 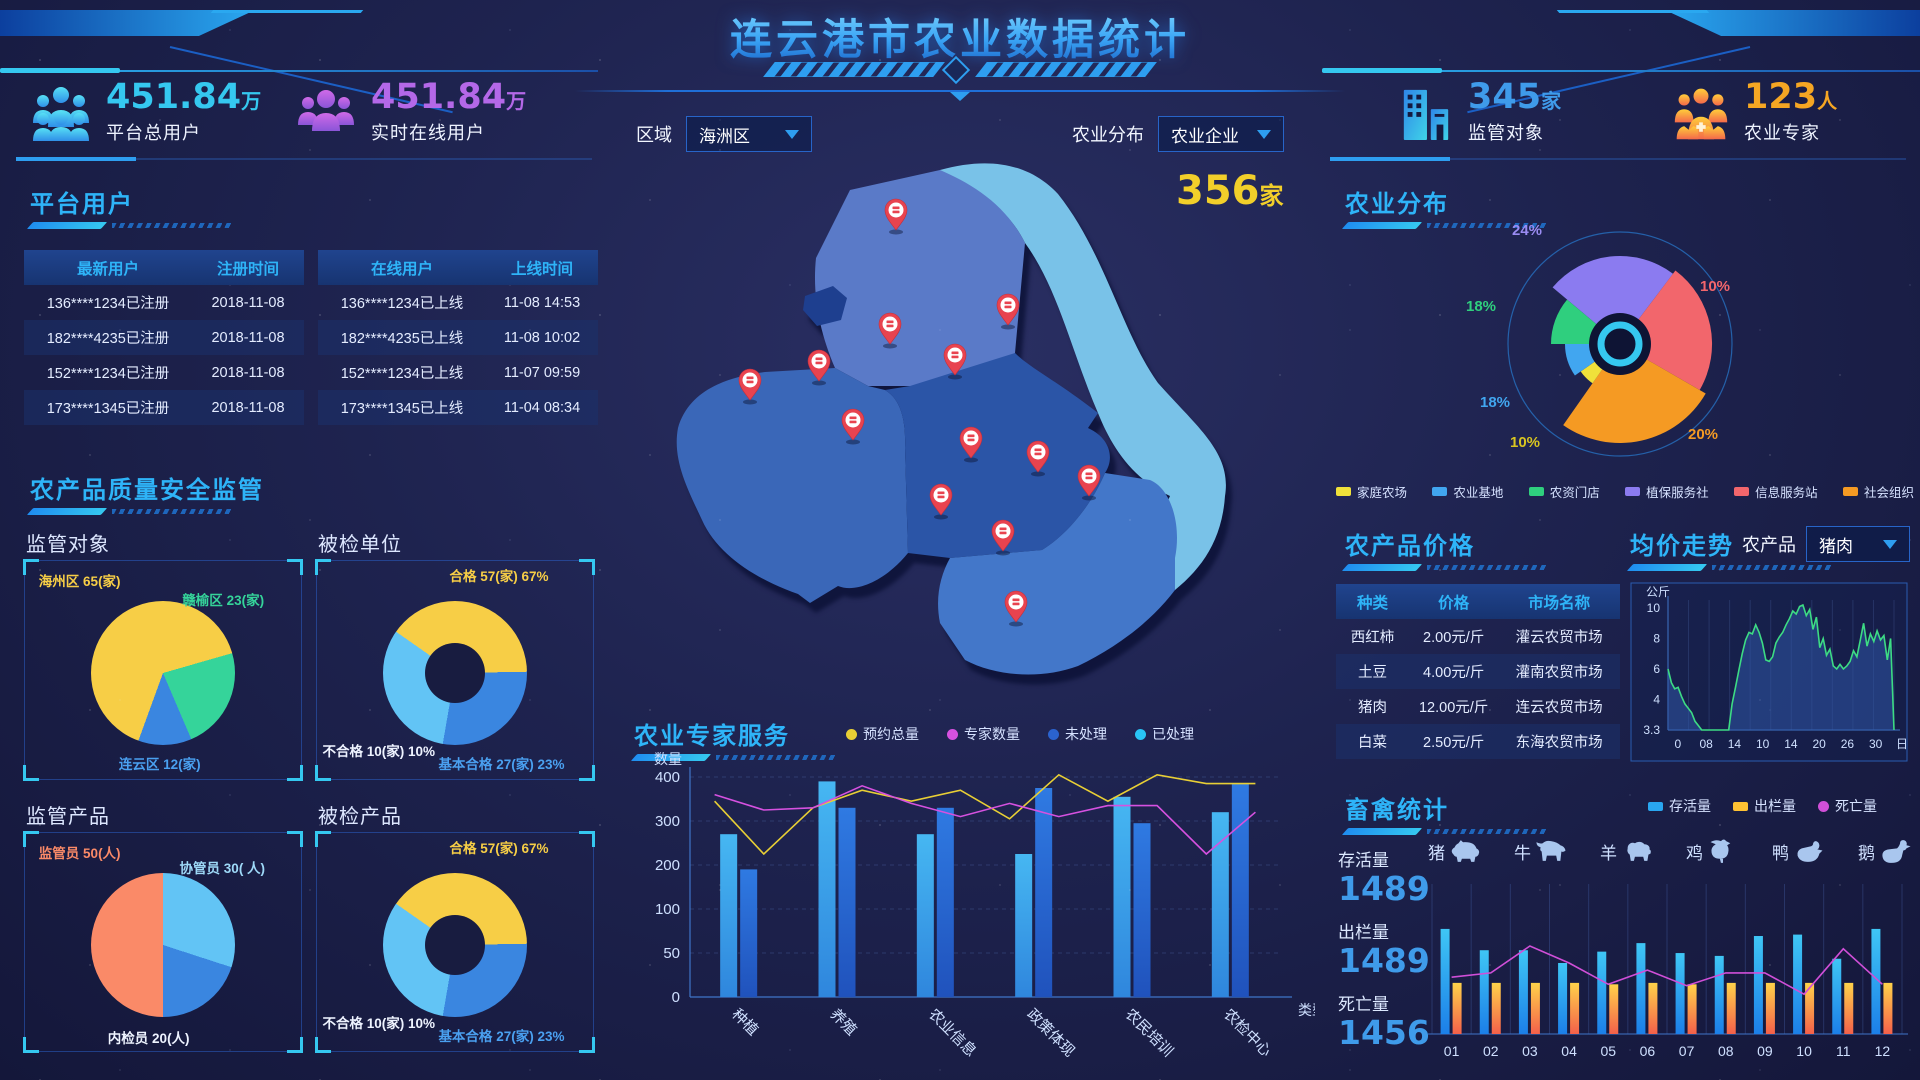 What do you see at coordinates (792, 485) in the screenshot?
I see `map-district-west` at bounding box center [792, 485].